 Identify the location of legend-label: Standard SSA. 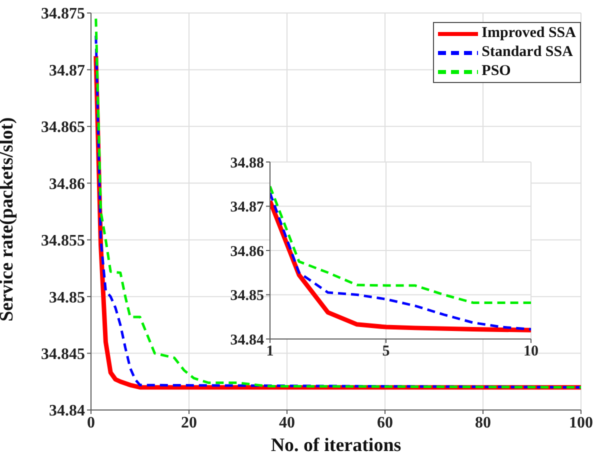
(527, 52).